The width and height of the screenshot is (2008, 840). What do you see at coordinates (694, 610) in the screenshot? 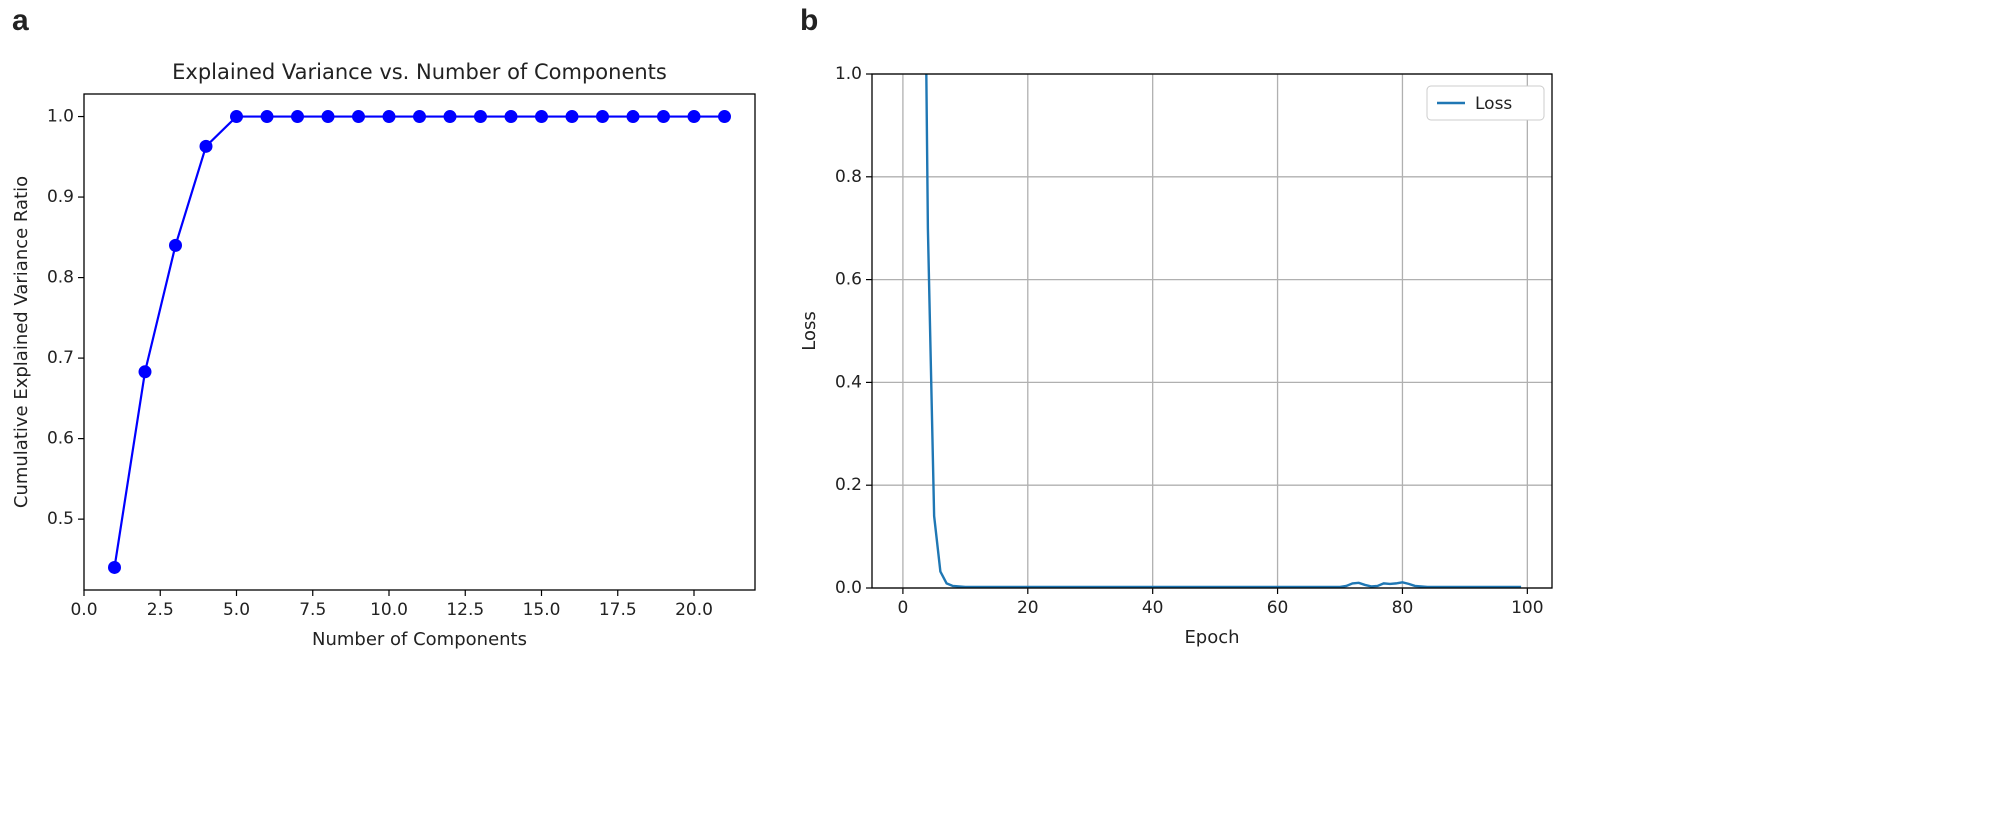
I see `x-tick-label: 20.0` at bounding box center [694, 610].